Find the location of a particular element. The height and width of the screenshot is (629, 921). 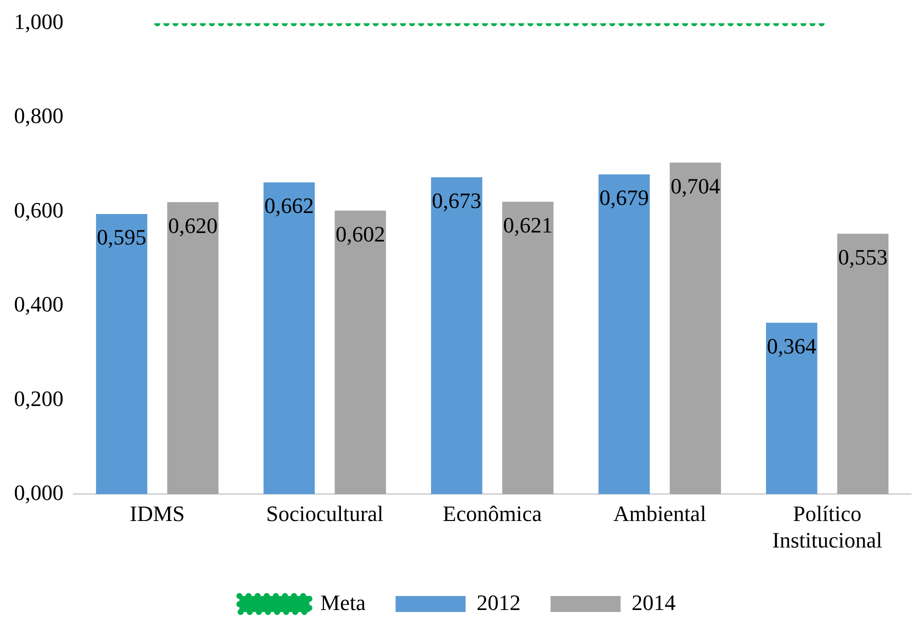

data-label: 0,620 is located at coordinates (193, 225).